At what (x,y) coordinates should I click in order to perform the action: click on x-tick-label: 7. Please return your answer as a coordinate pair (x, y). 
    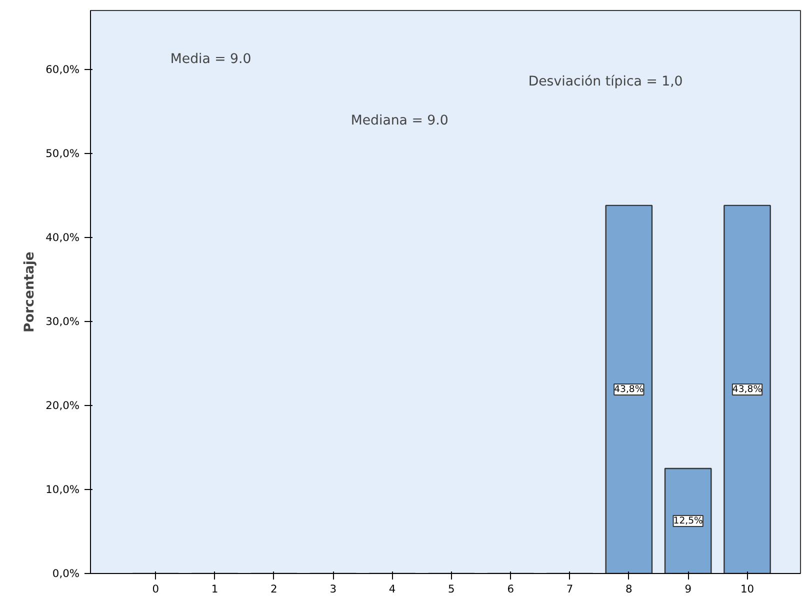
    Looking at the image, I should click on (570, 589).